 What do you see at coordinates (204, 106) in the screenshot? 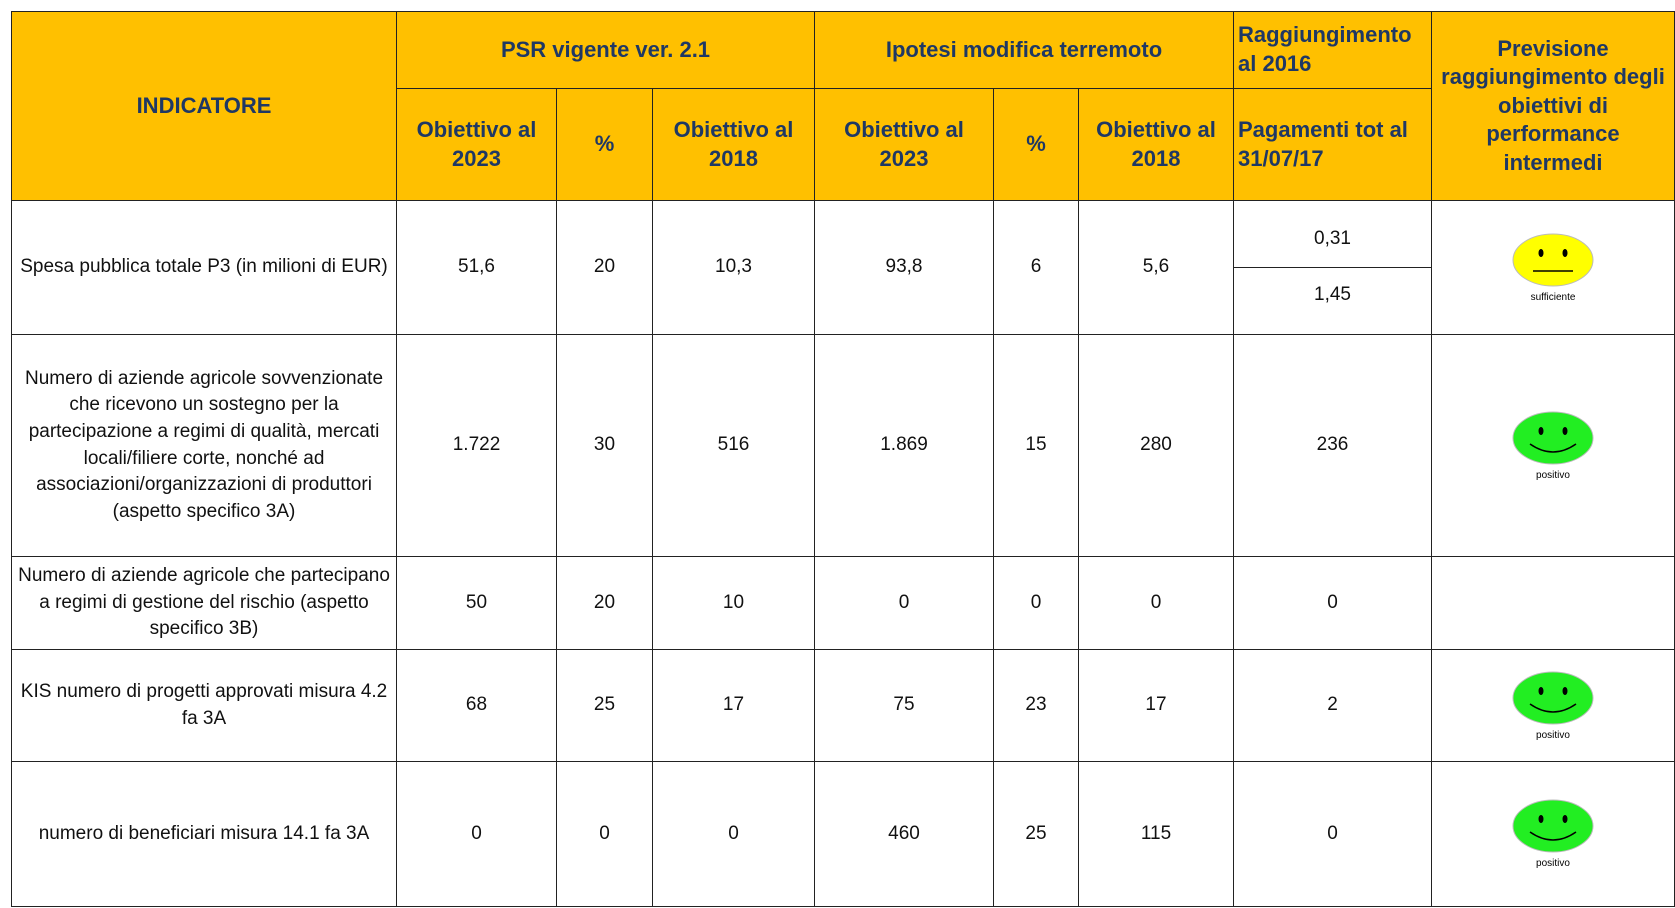
I see `indicator-header: INDICATORE` at bounding box center [204, 106].